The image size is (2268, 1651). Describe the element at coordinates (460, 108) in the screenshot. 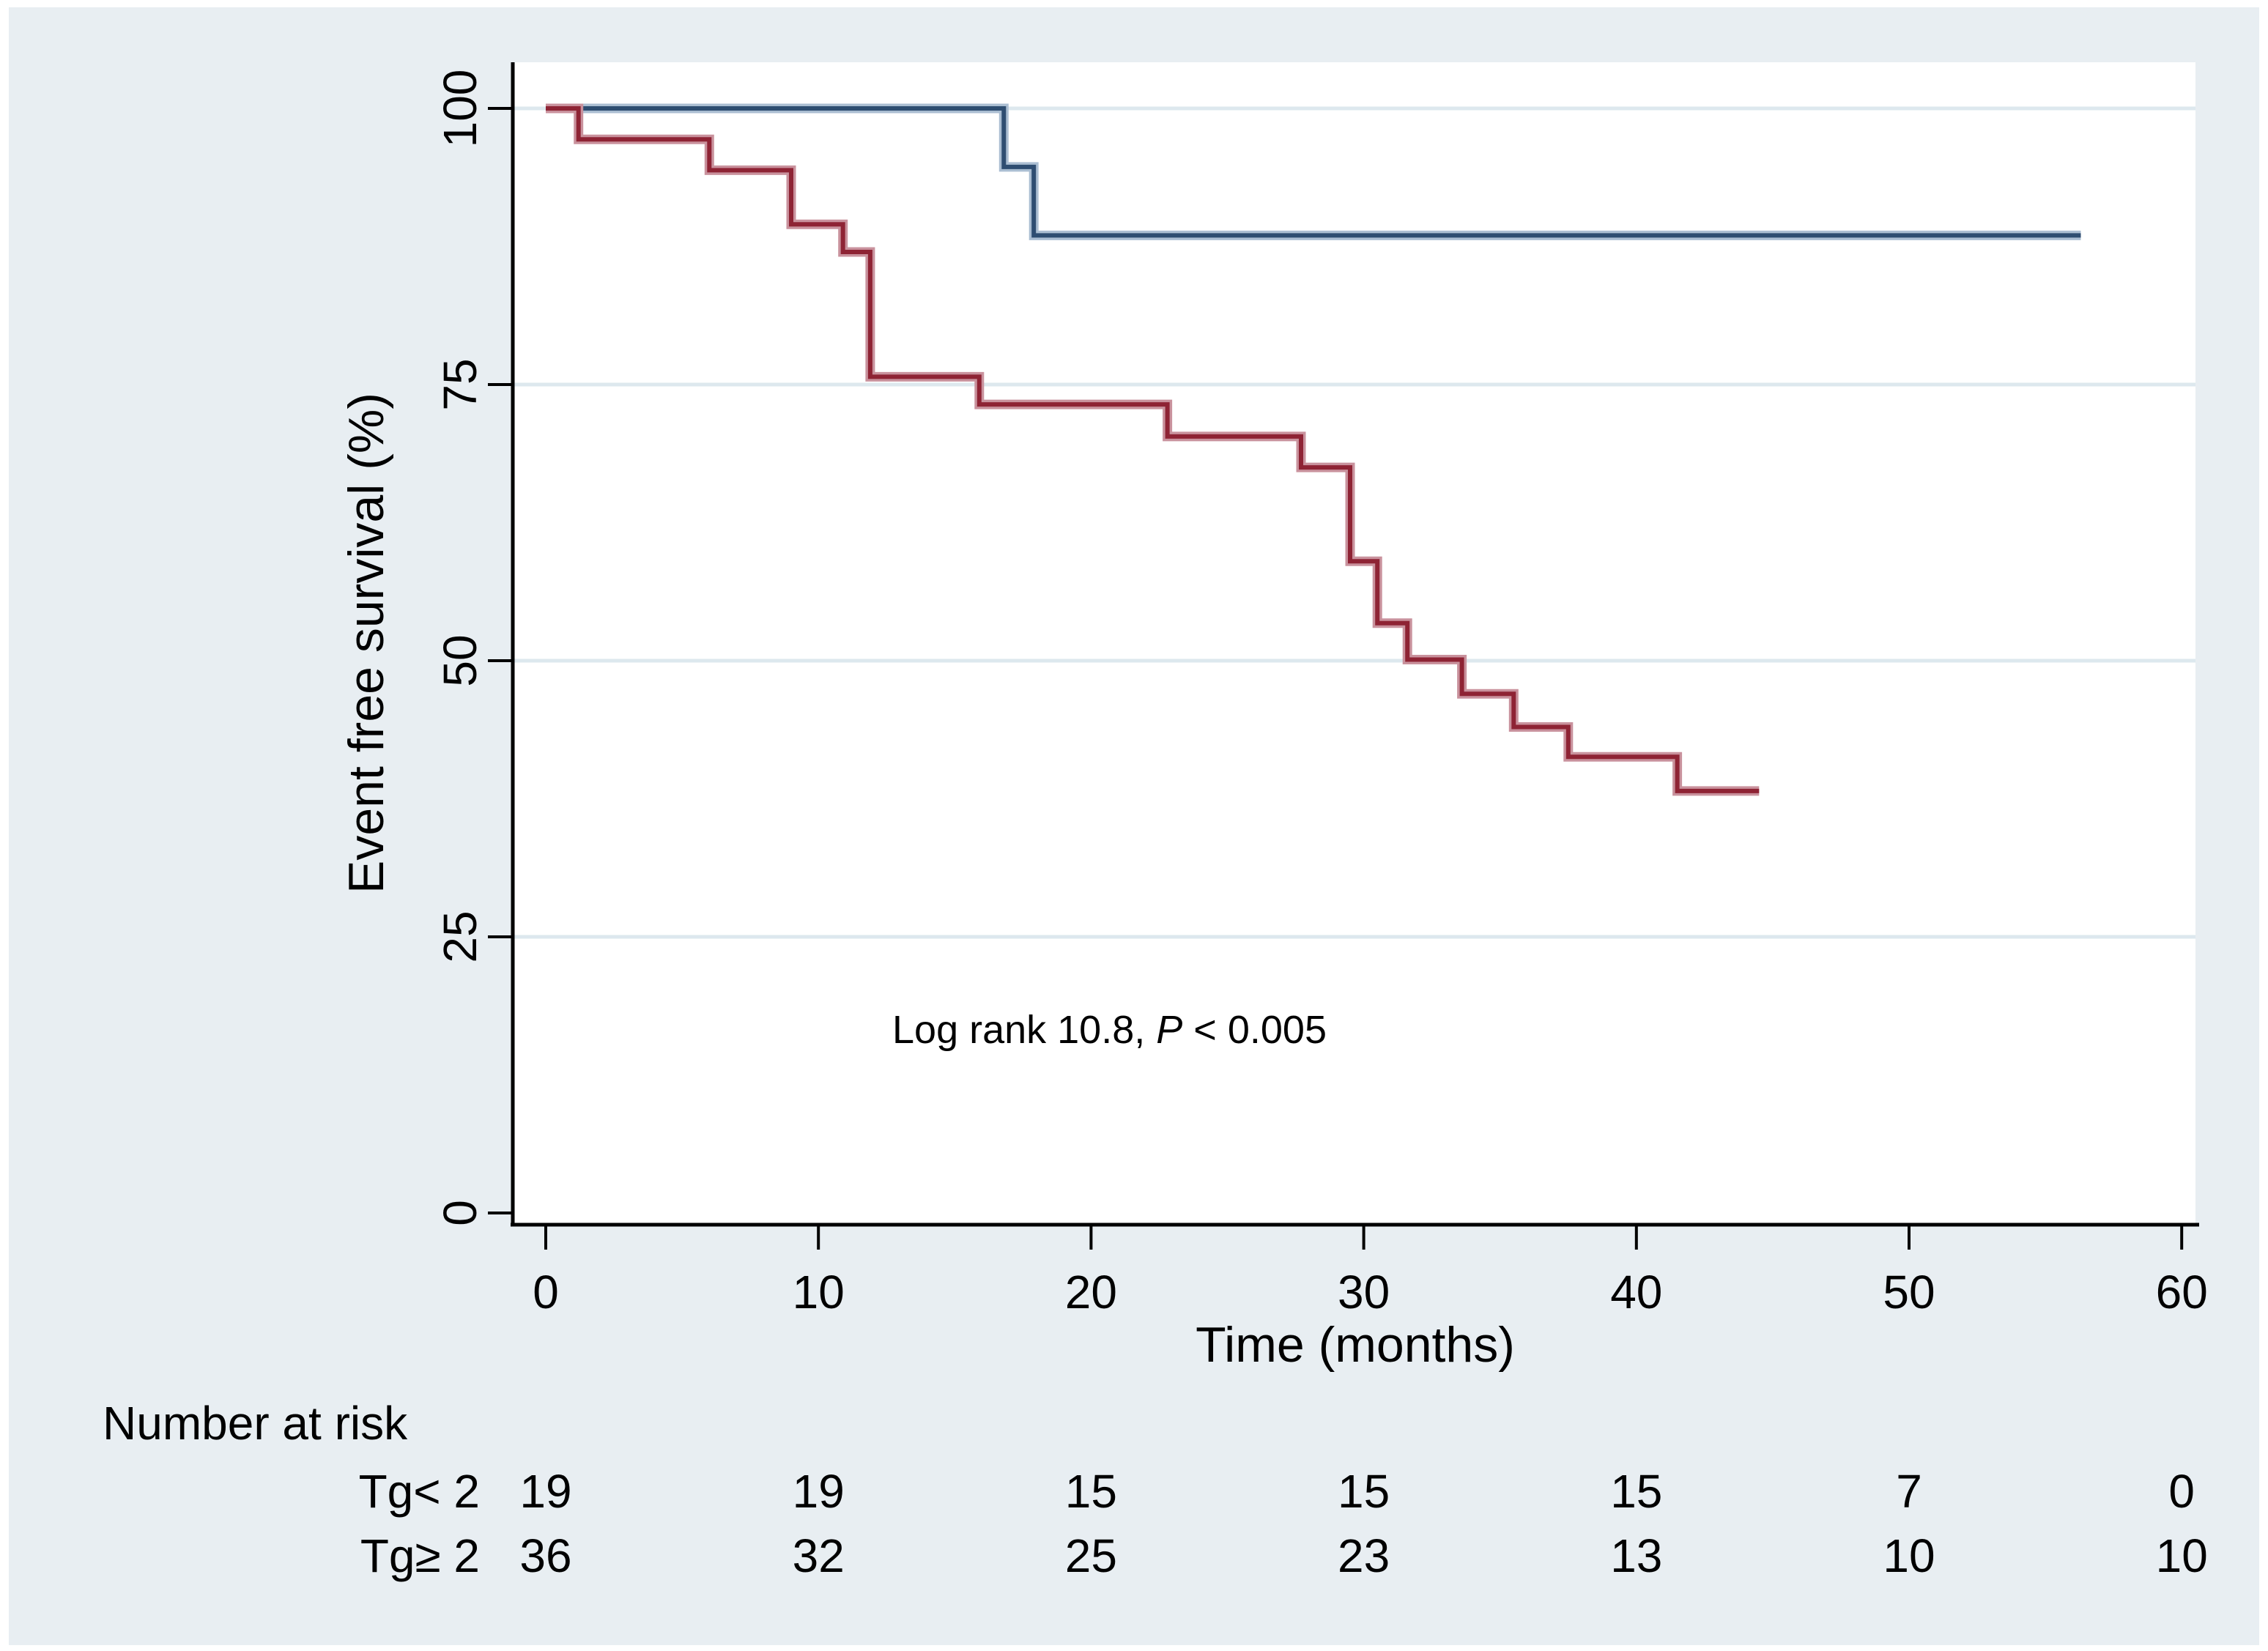

I see `y-tick-label-100: 100` at that location.